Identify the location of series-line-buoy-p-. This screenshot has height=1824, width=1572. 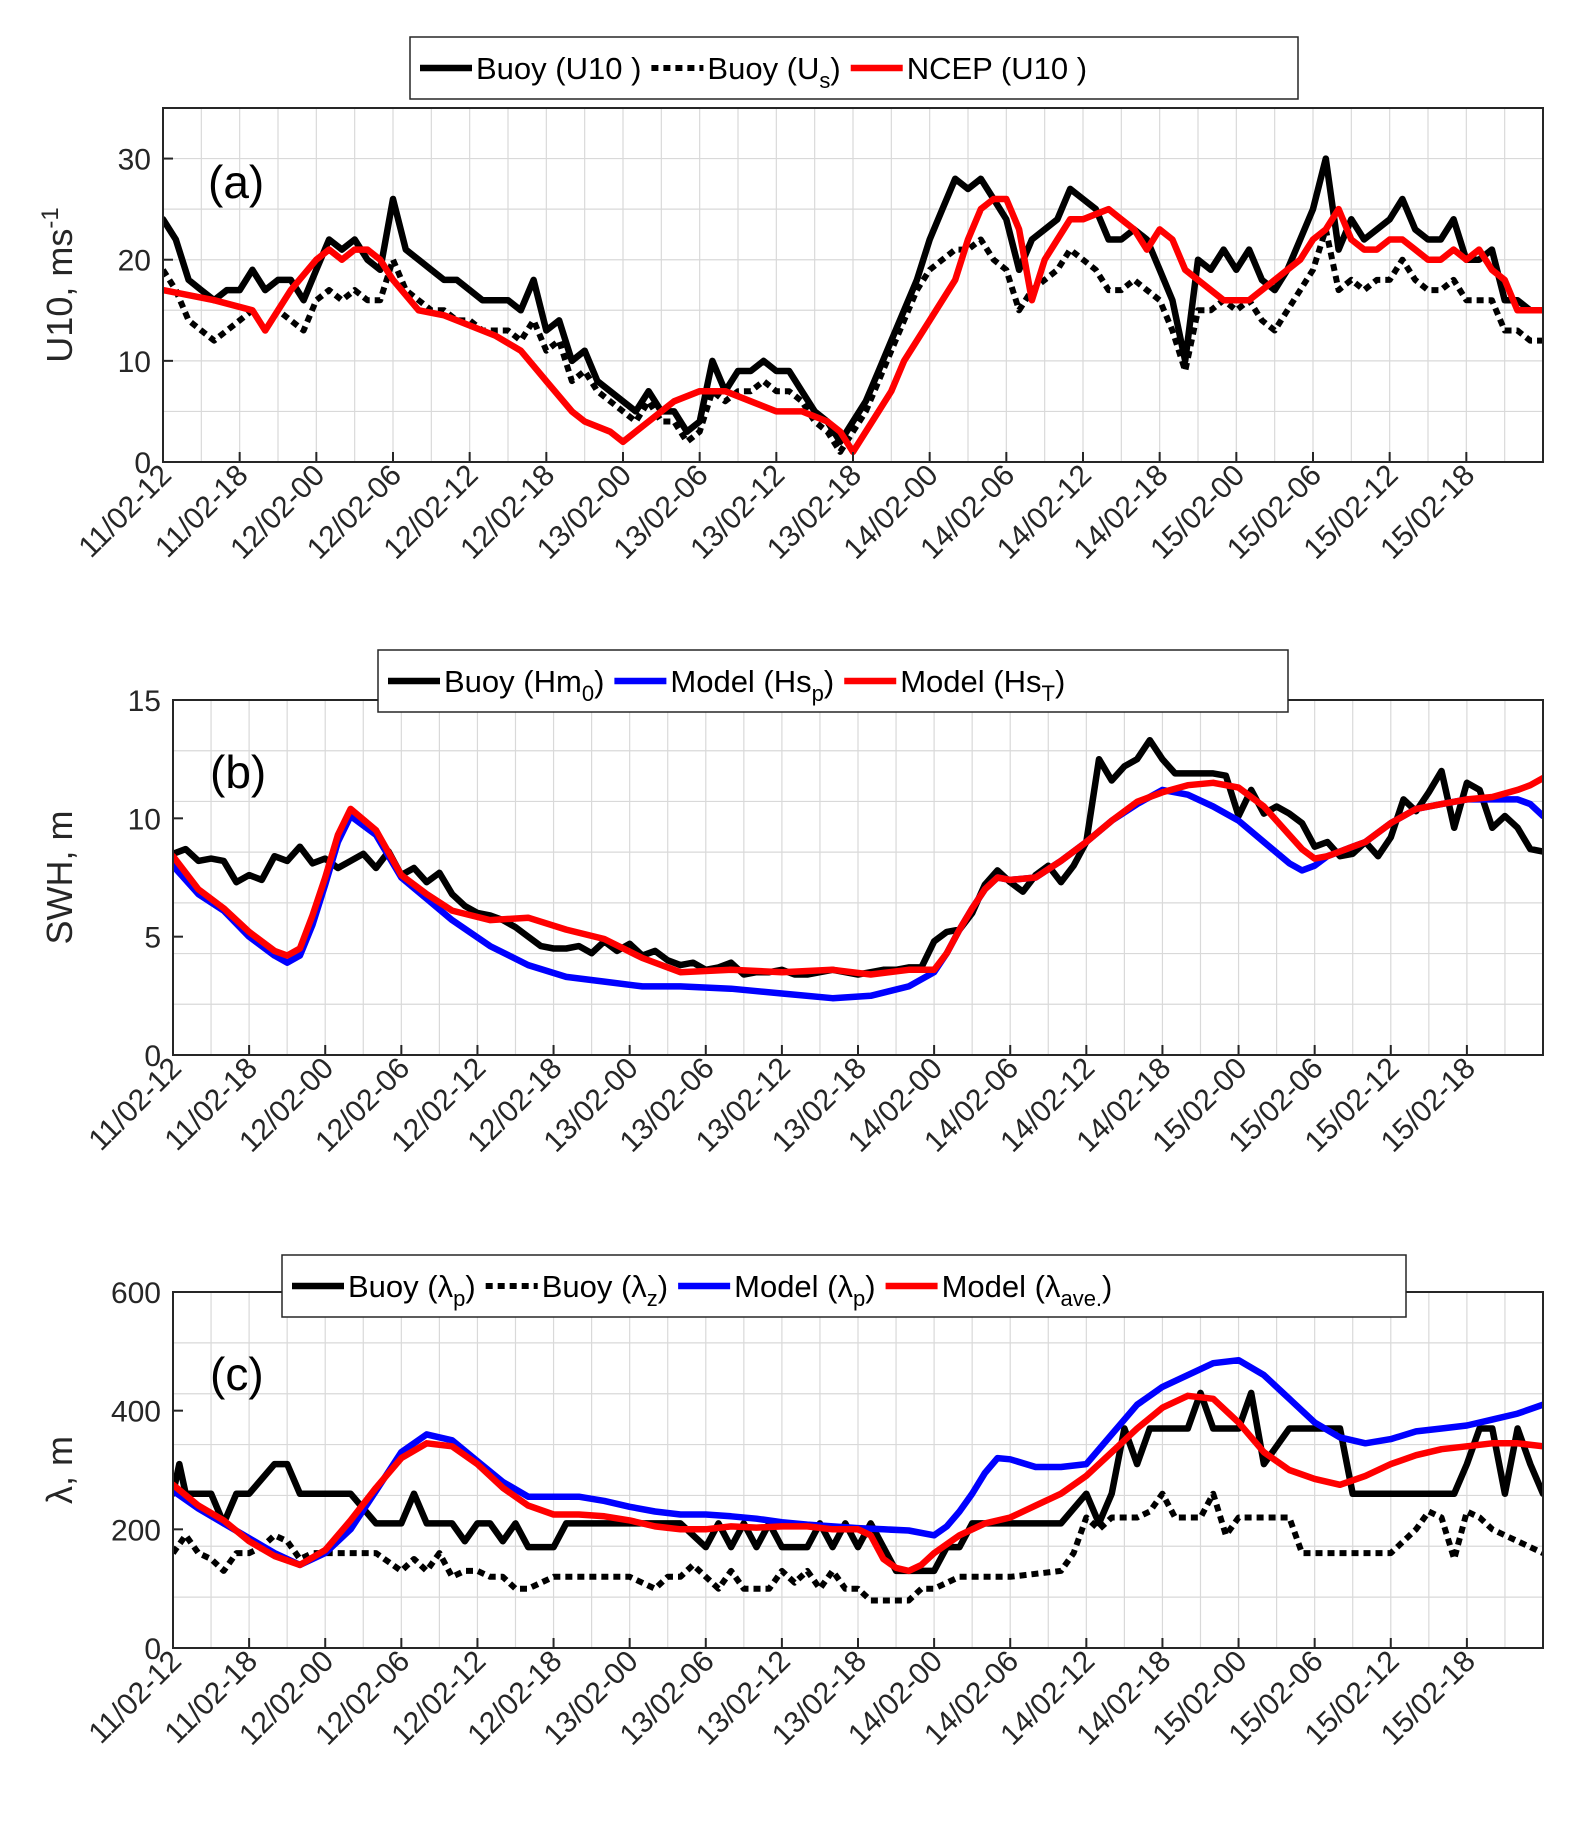
(858, 1482).